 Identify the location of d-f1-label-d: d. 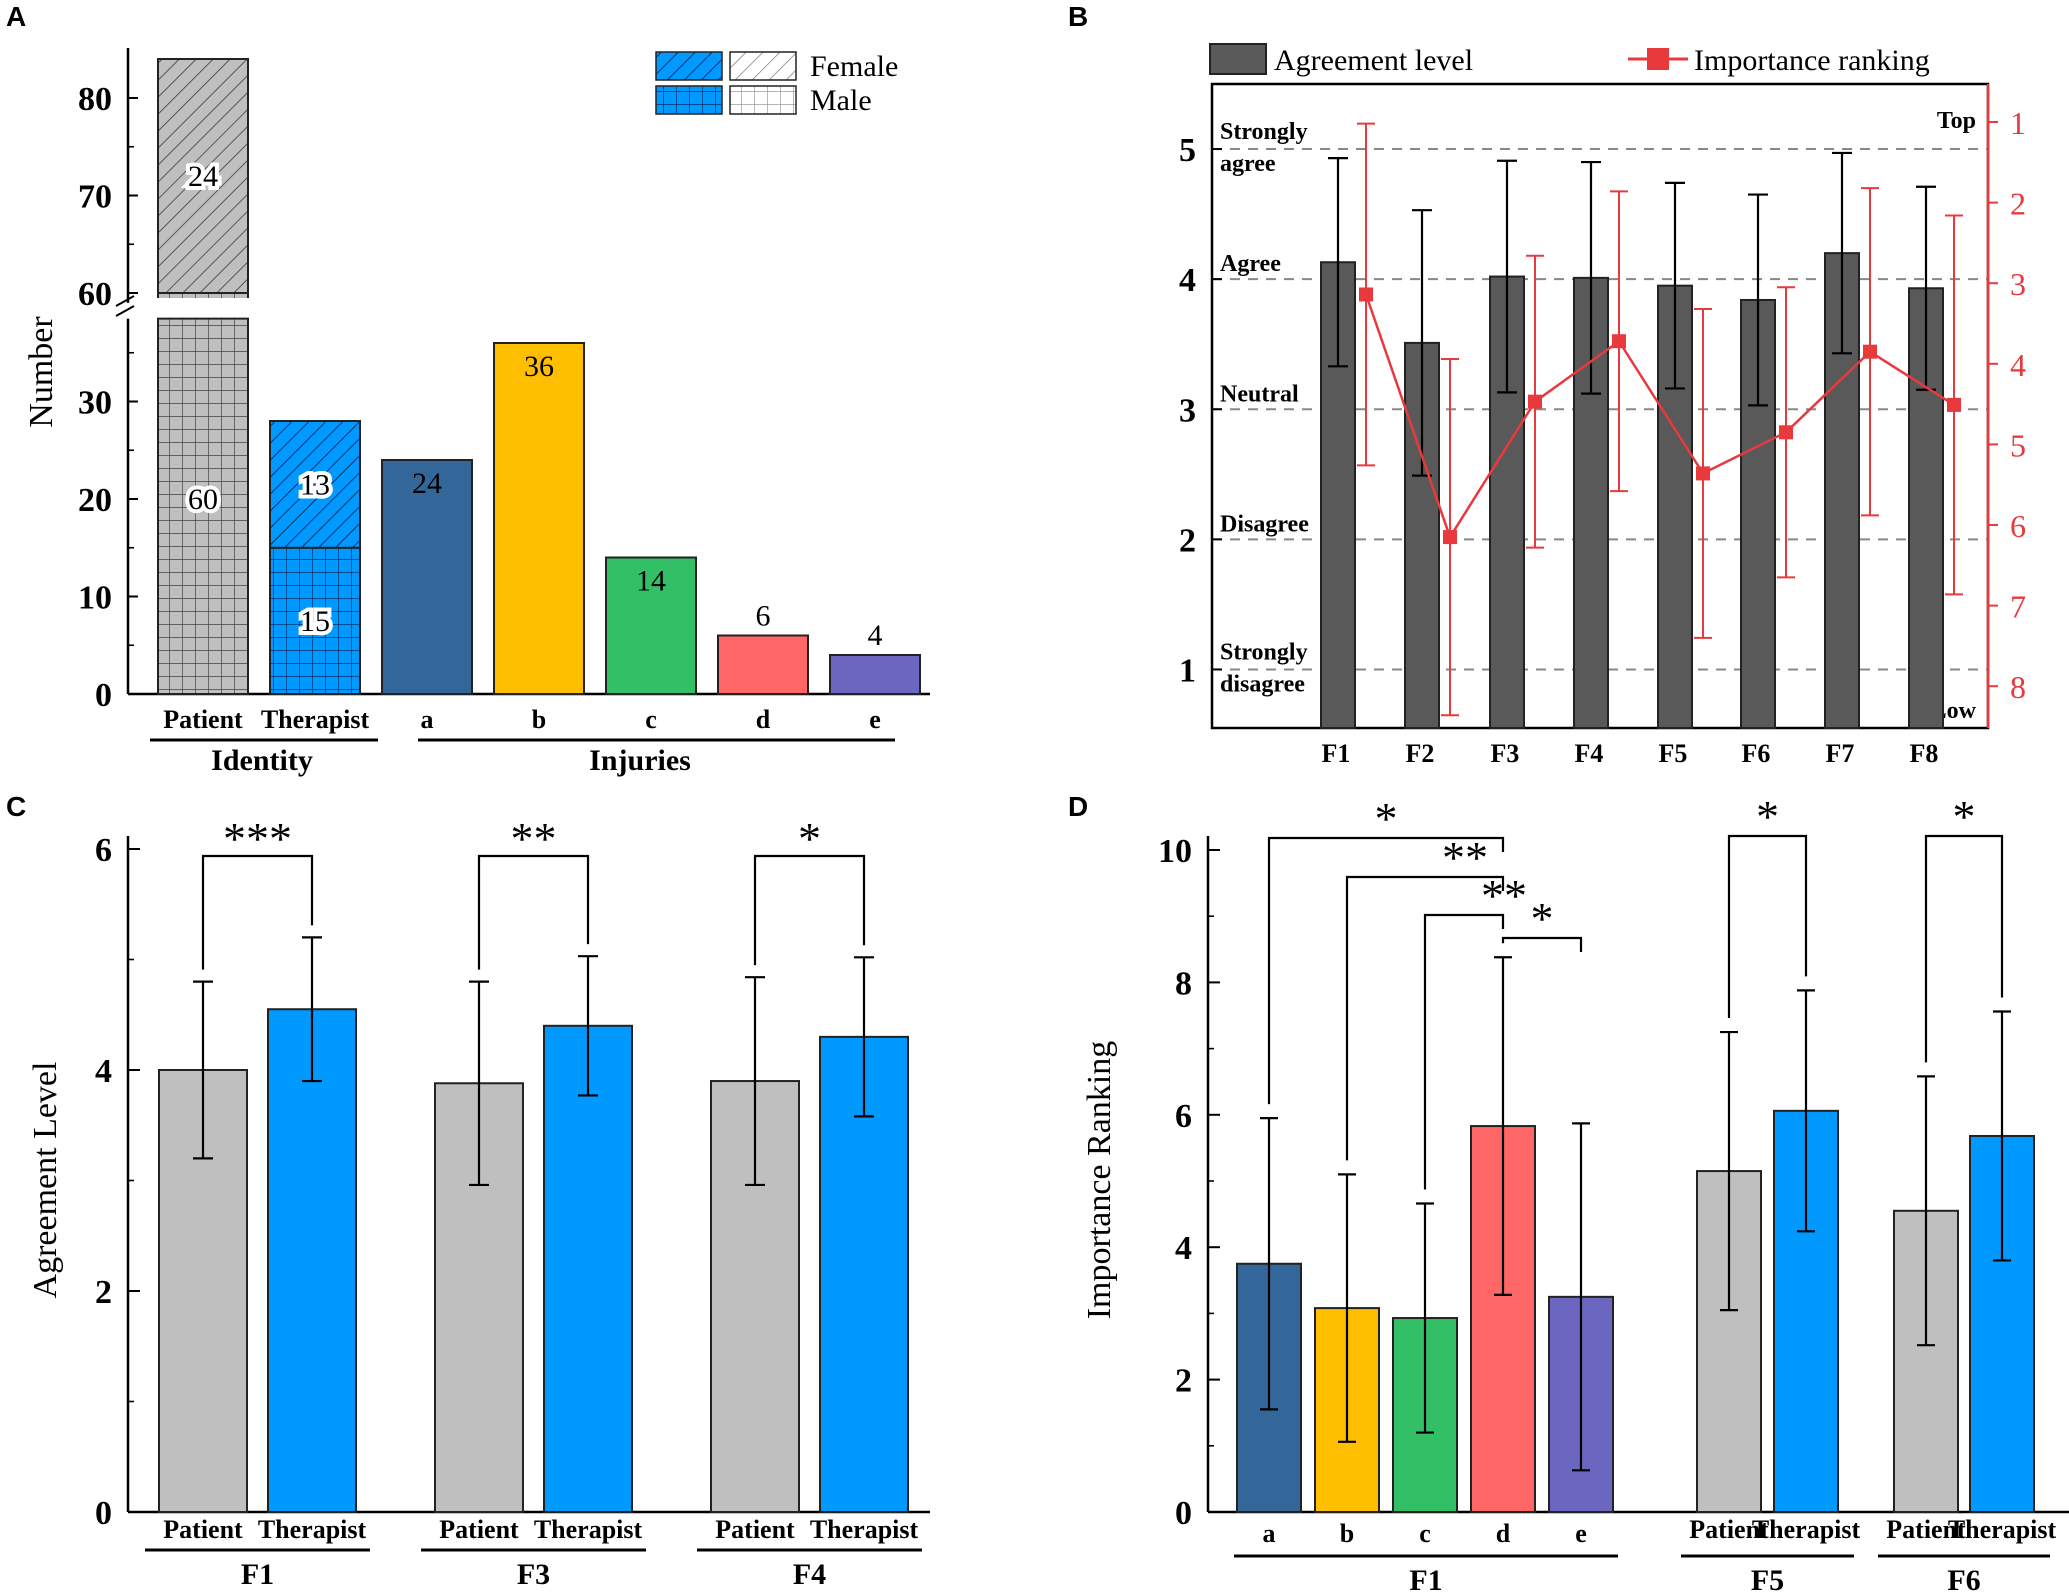
(1503, 1533).